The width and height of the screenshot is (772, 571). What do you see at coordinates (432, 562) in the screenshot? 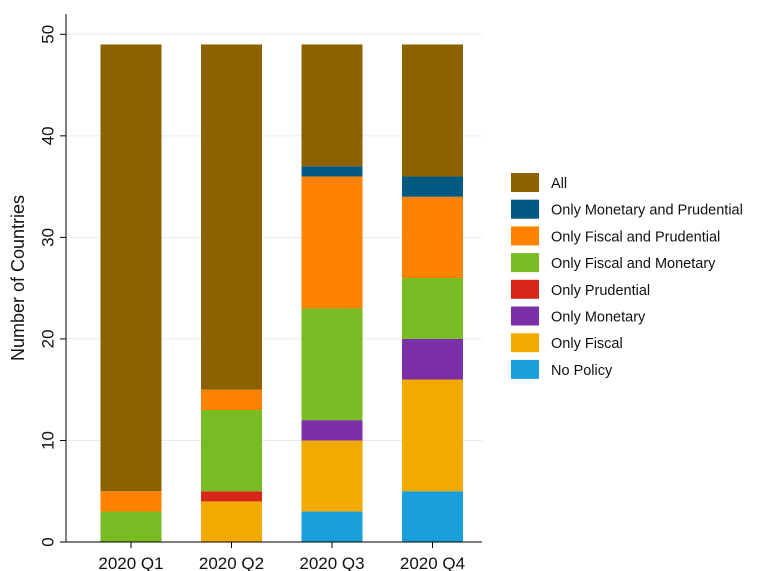
I see `x-tick-label: 2020 Q4` at bounding box center [432, 562].